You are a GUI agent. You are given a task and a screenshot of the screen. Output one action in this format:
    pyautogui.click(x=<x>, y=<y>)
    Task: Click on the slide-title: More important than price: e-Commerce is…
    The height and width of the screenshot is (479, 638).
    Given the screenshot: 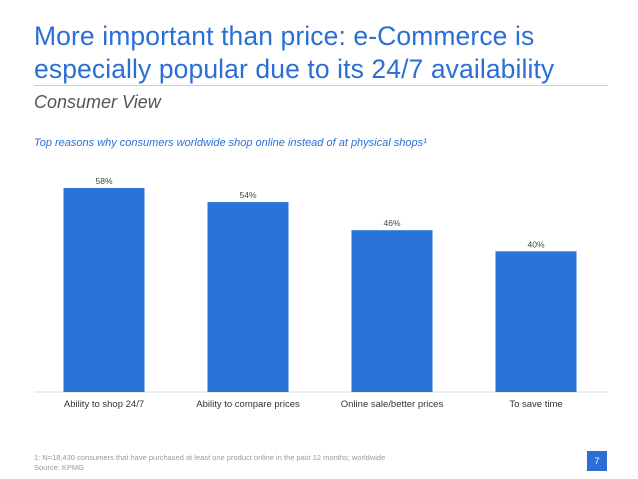 What is the action you would take?
    pyautogui.click(x=294, y=52)
    